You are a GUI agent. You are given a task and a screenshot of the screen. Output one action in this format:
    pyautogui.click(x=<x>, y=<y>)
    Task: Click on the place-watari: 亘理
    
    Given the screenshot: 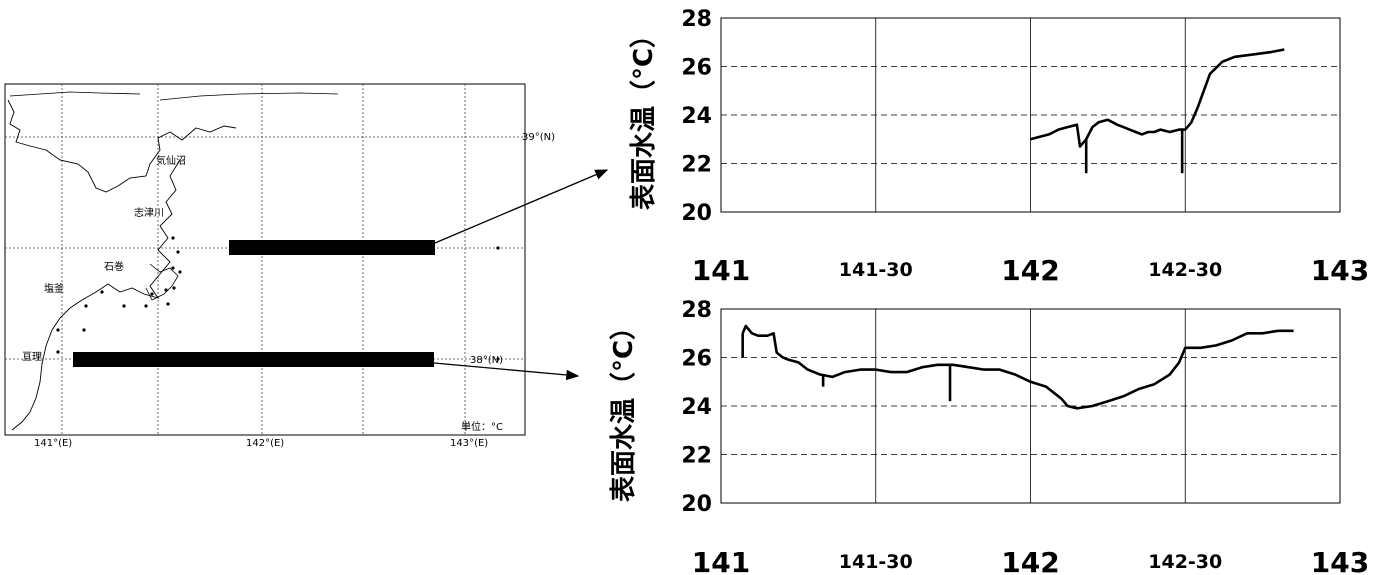 What is the action you would take?
    pyautogui.click(x=32, y=357)
    